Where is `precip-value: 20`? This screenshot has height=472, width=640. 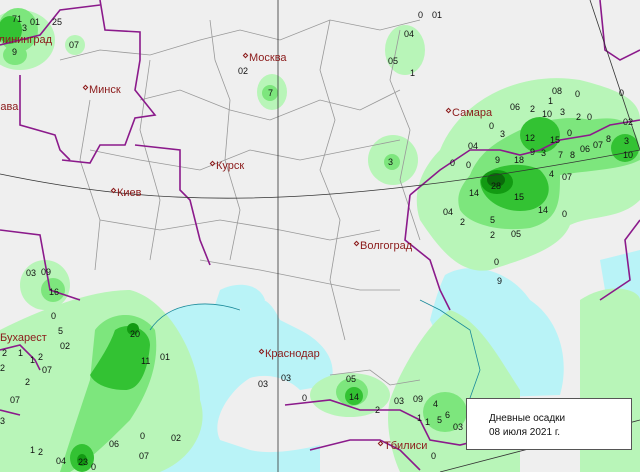 precip-value: 20 is located at coordinates (135, 334).